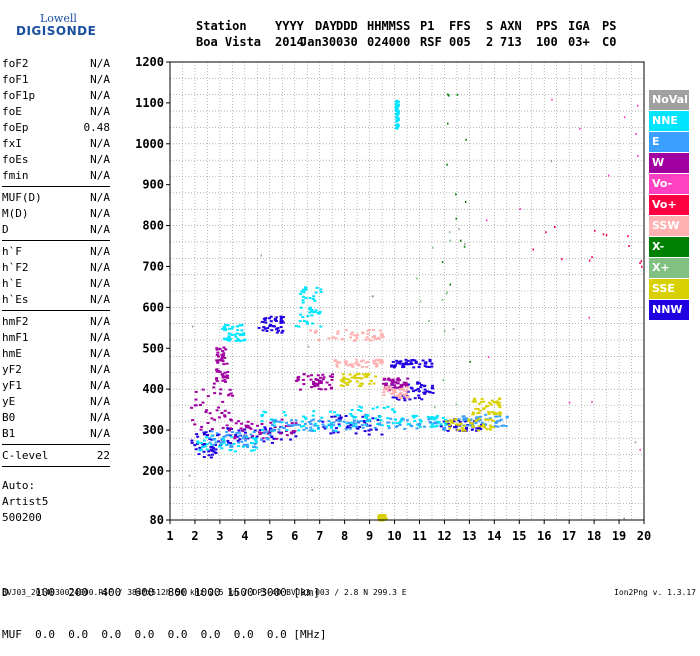 Image resolution: width=700 pixels, height=656 pixels. Describe the element at coordinates (587, 247) in the screenshot. I see `series-vo` at that location.